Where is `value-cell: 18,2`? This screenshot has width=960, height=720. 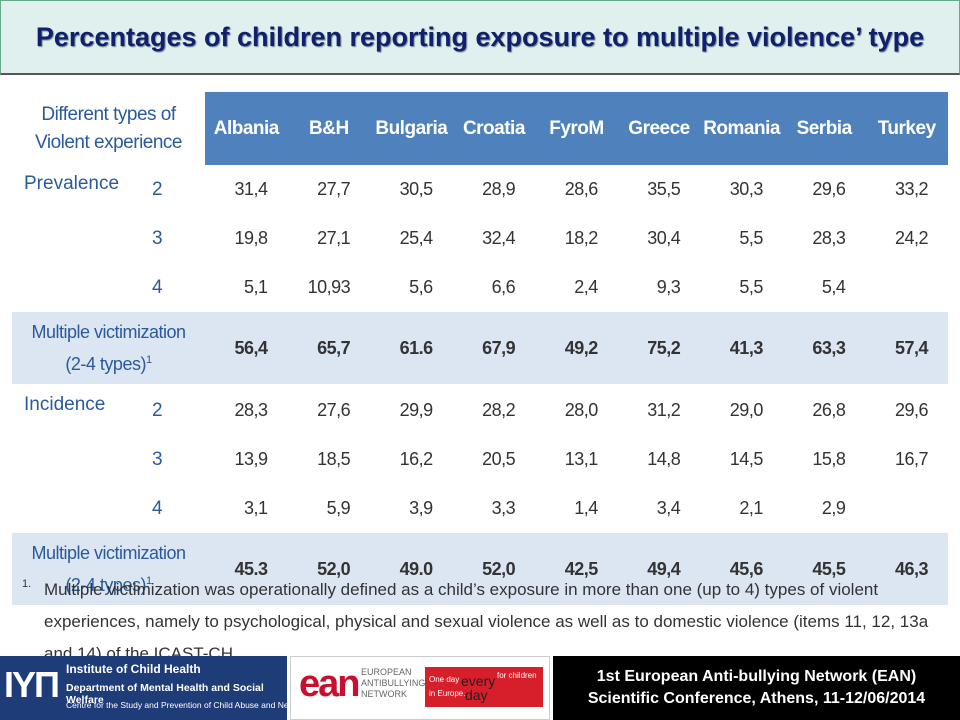
value-cell: 18,2 is located at coordinates (581, 238).